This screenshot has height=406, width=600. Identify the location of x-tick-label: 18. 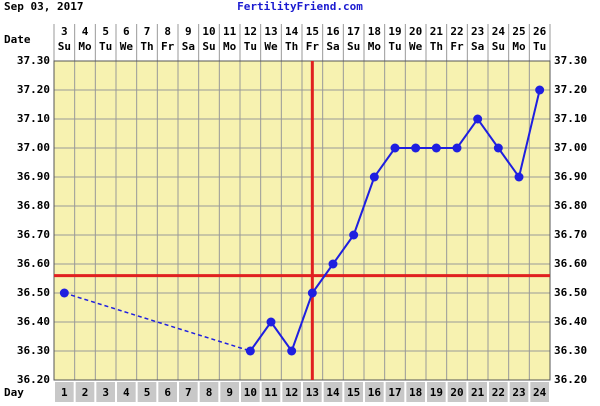
(415, 392).